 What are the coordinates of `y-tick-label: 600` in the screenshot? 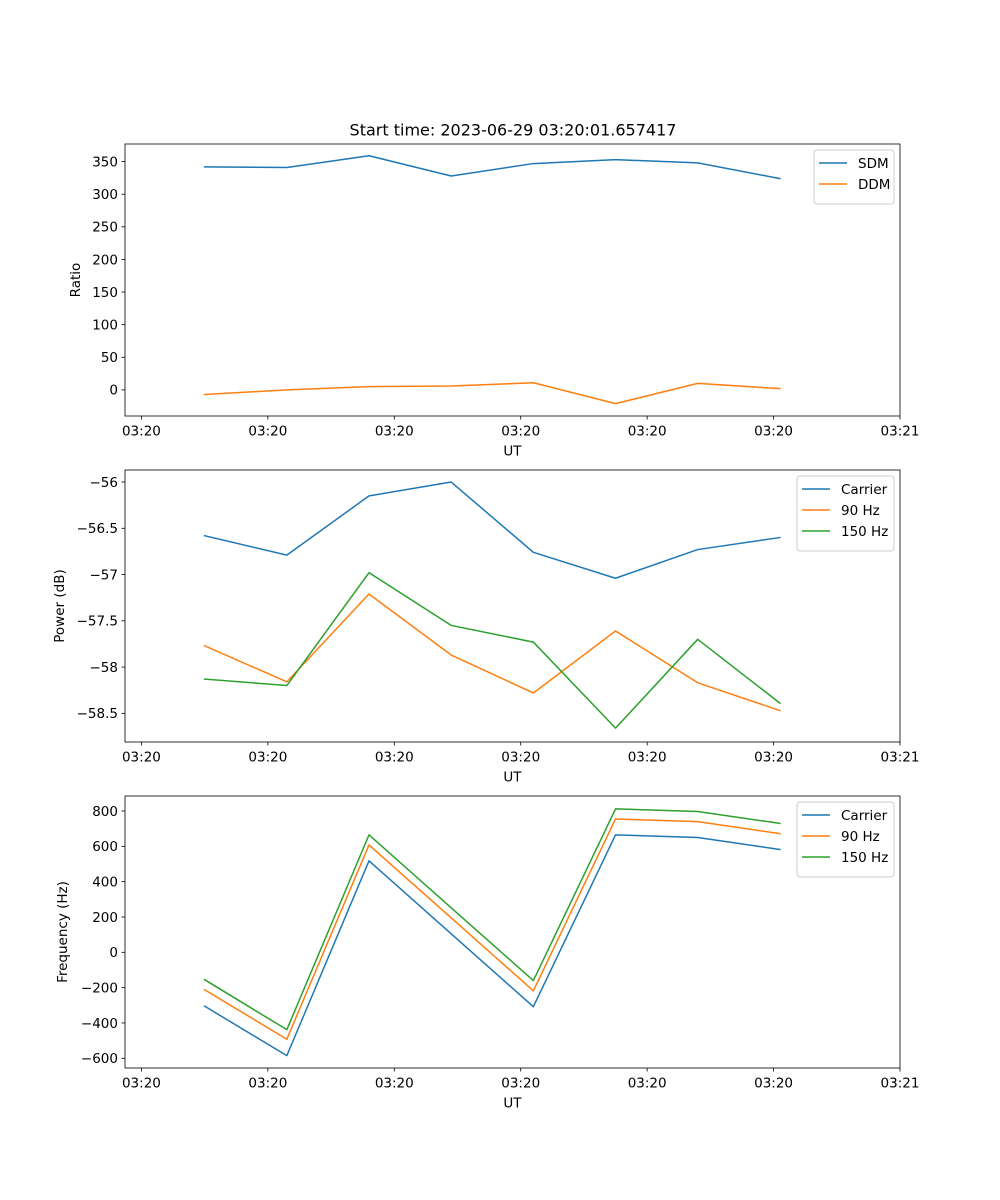 It's located at (105, 847).